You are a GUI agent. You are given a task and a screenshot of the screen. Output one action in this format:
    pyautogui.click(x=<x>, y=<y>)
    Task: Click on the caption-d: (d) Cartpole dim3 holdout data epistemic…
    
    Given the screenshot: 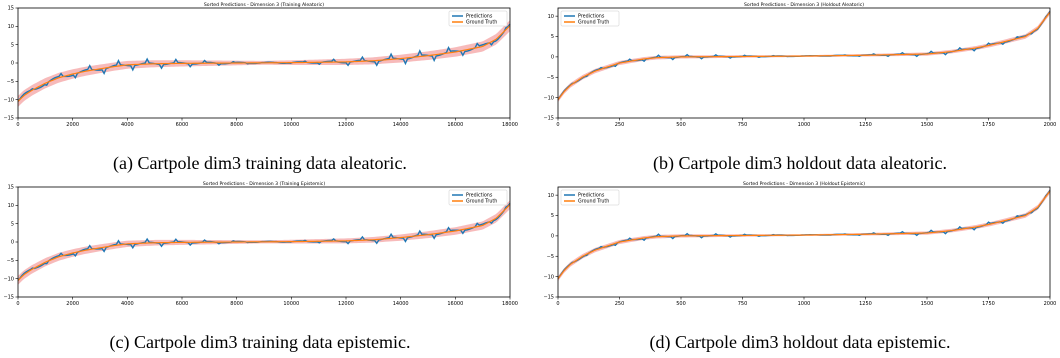 What is the action you would take?
    pyautogui.click(x=800, y=342)
    